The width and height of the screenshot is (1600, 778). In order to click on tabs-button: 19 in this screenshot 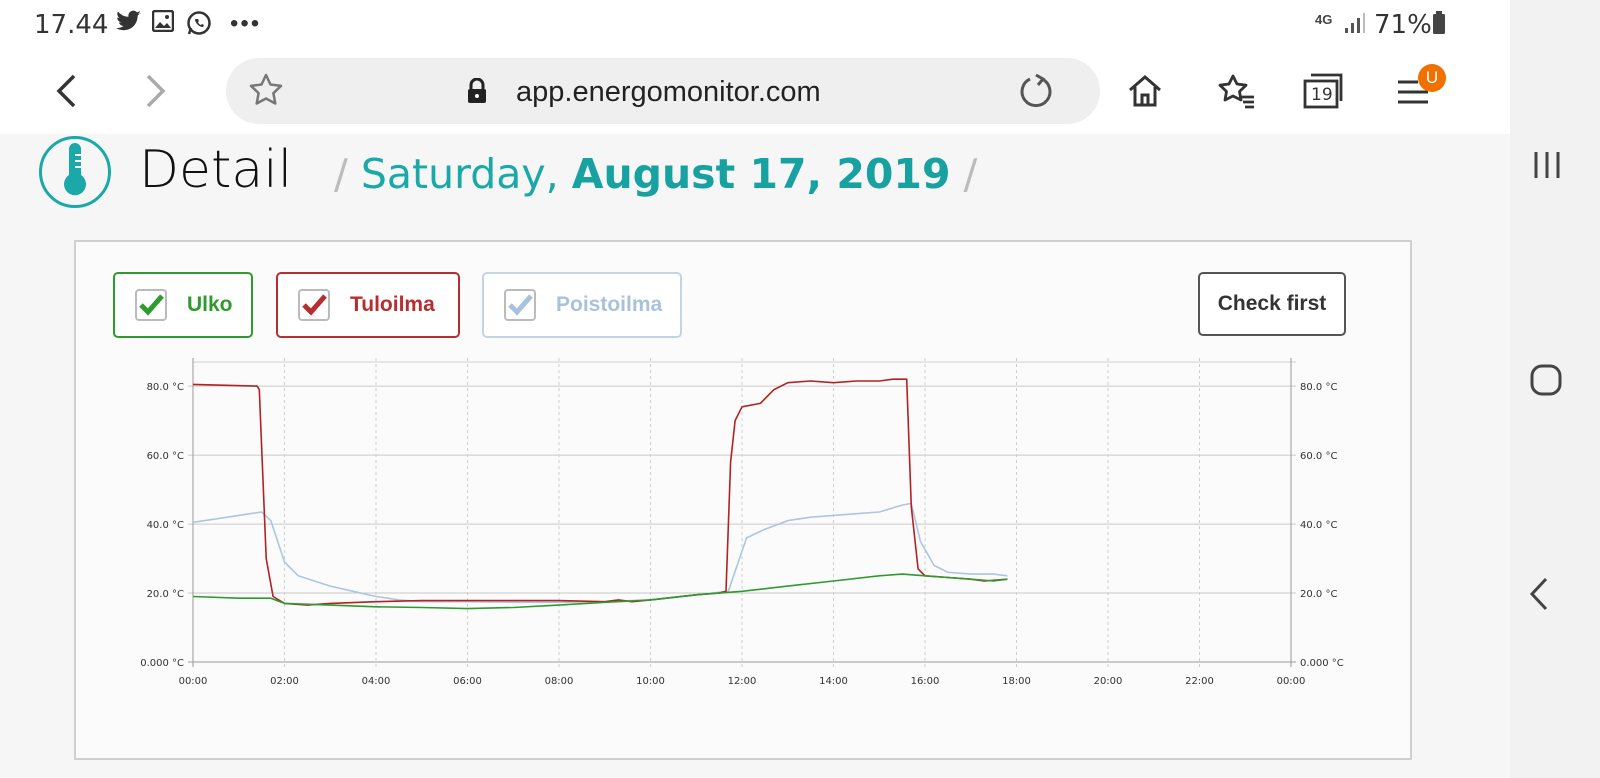, I will do `click(1323, 91)`.